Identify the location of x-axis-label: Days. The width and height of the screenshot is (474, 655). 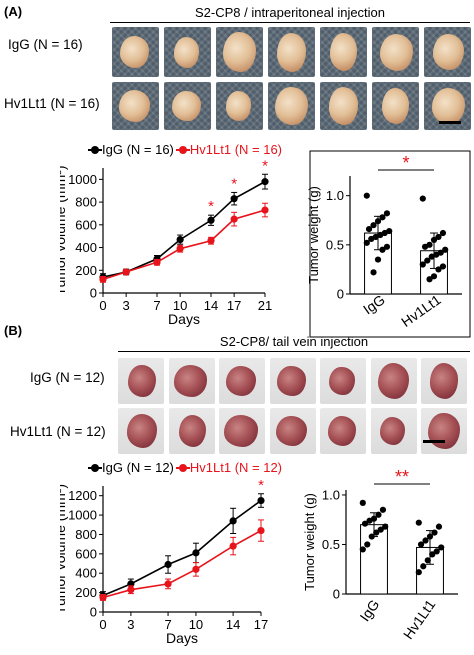
(184, 319).